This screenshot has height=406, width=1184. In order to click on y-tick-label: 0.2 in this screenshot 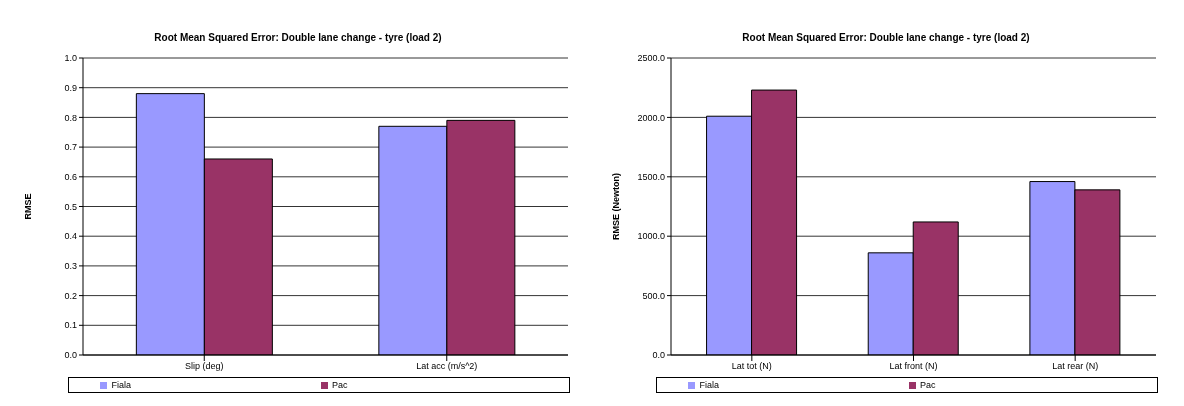, I will do `click(70, 295)`.